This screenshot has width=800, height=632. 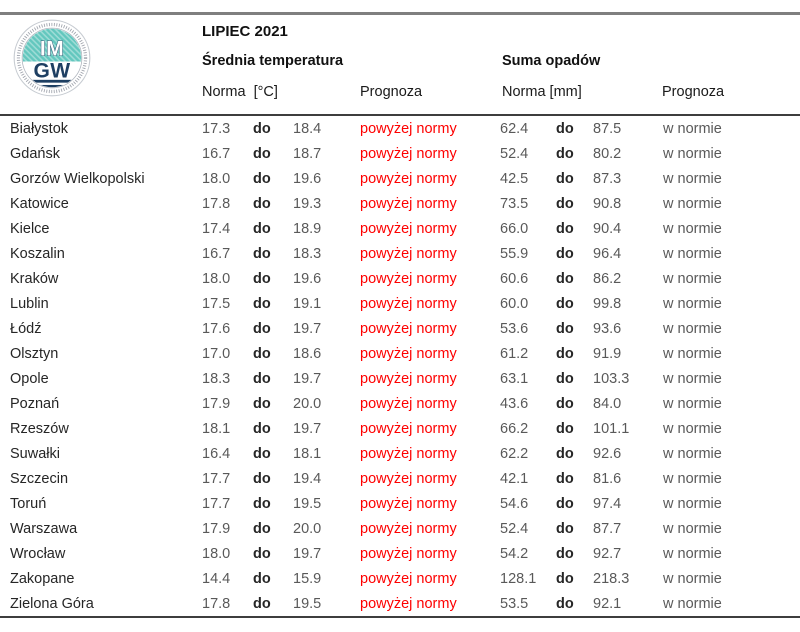 What do you see at coordinates (52, 49) in the screenshot?
I see `logo-text-im: IM` at bounding box center [52, 49].